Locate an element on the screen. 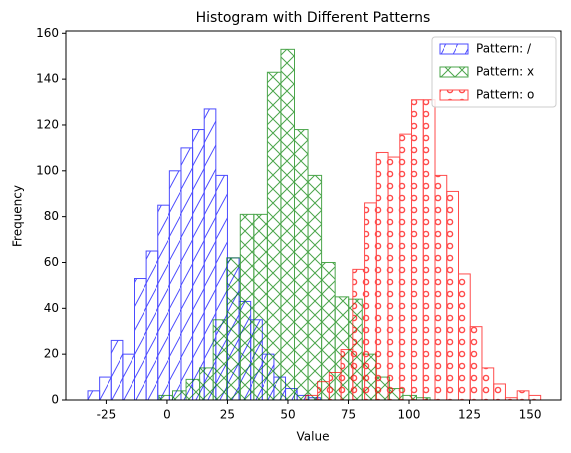 The height and width of the screenshot is (453, 571). legend-label: Pattern: x is located at coordinates (505, 72).